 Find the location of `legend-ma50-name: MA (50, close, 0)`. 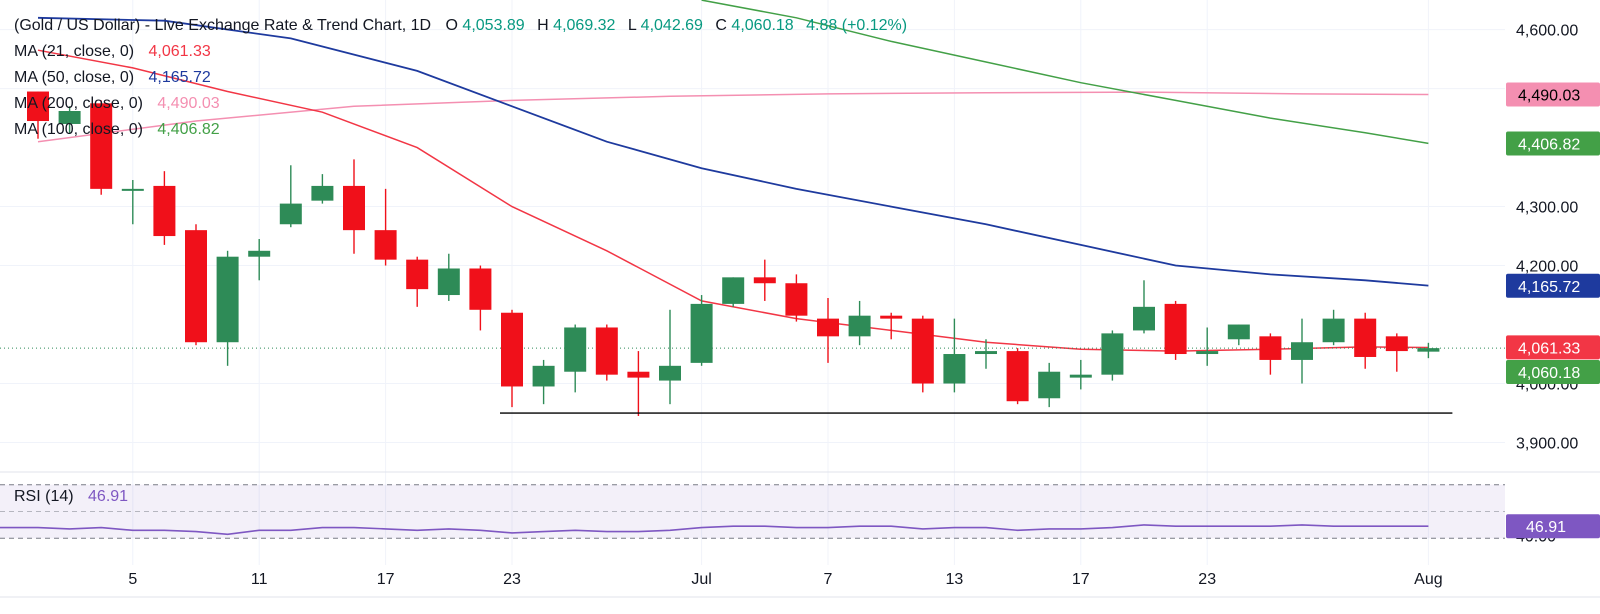

legend-ma50-name: MA (50, close, 0) is located at coordinates (74, 77).